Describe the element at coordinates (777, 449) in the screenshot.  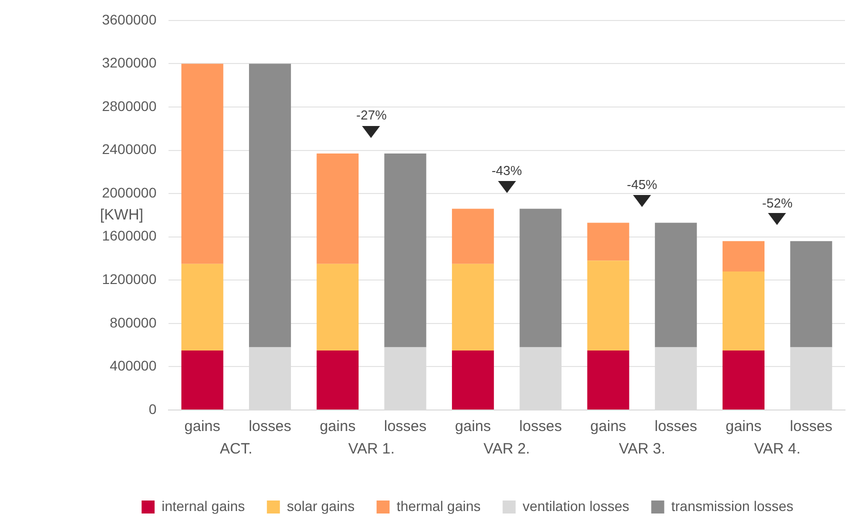
I see `text: VAR 4.` at that location.